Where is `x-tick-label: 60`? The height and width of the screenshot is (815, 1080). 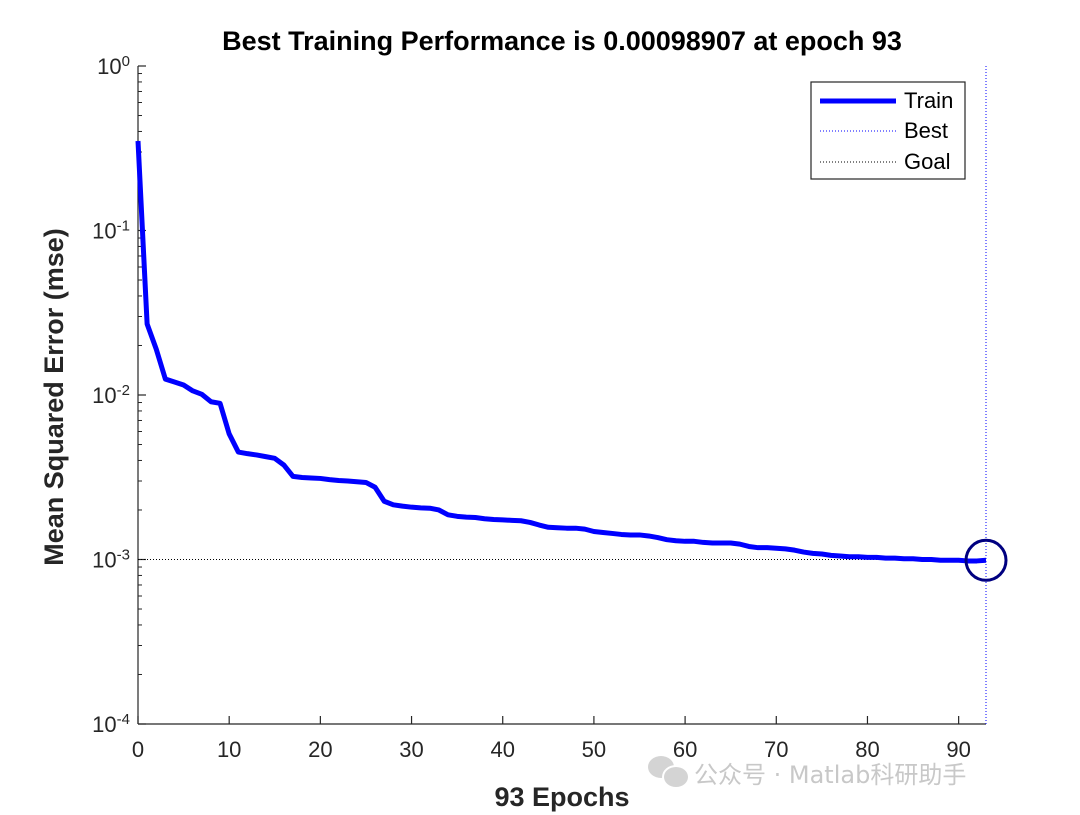 x-tick-label: 60 is located at coordinates (685, 749).